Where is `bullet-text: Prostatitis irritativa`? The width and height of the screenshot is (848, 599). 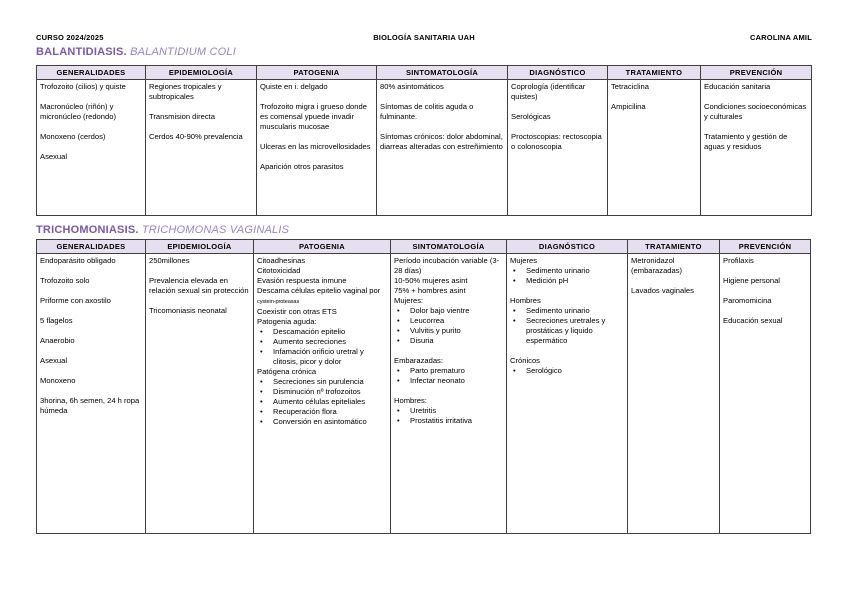 bullet-text: Prostatitis irritativa is located at coordinates (441, 420).